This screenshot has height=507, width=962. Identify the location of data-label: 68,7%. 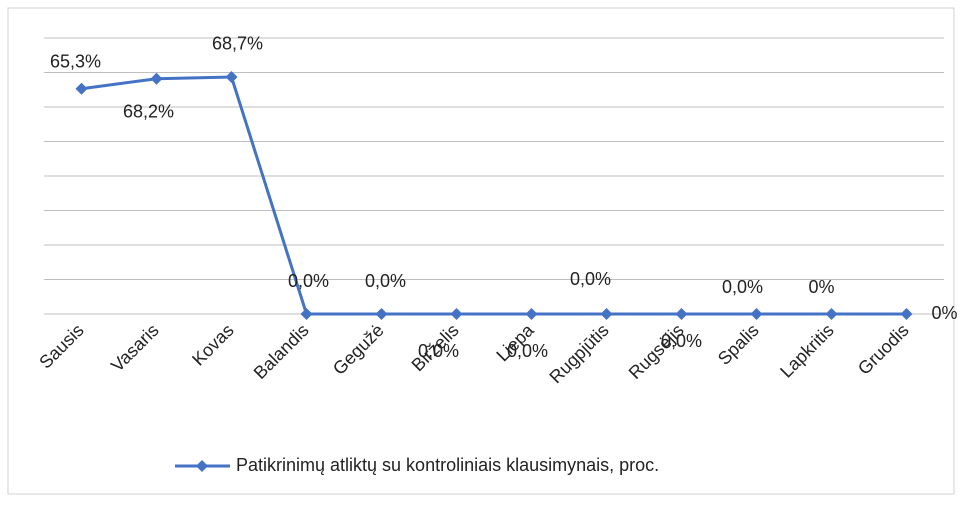
(237, 44).